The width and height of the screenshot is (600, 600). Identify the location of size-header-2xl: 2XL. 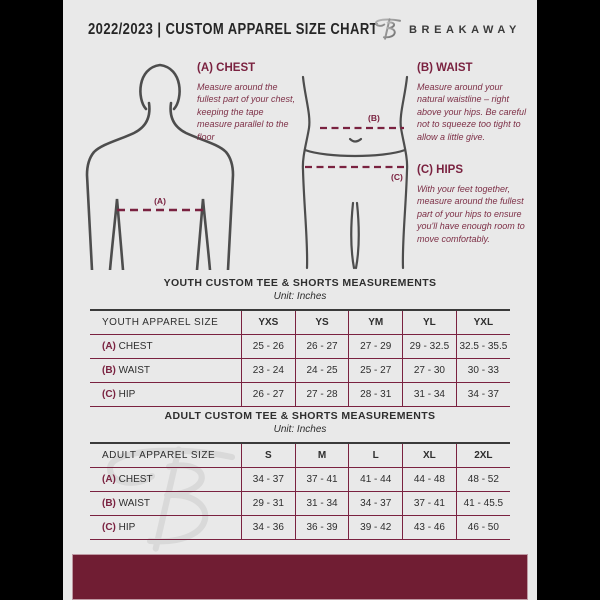
(482, 455).